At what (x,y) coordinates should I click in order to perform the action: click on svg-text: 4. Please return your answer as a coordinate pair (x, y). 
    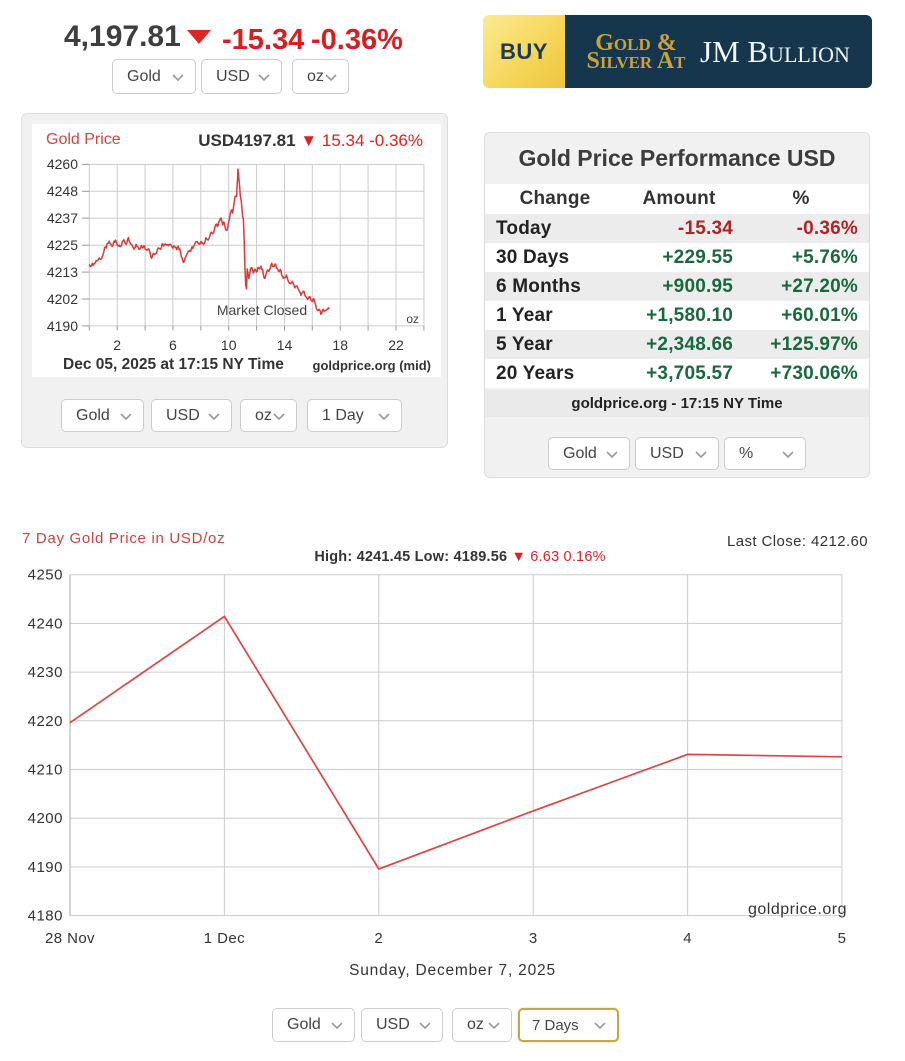
    Looking at the image, I should click on (687, 938).